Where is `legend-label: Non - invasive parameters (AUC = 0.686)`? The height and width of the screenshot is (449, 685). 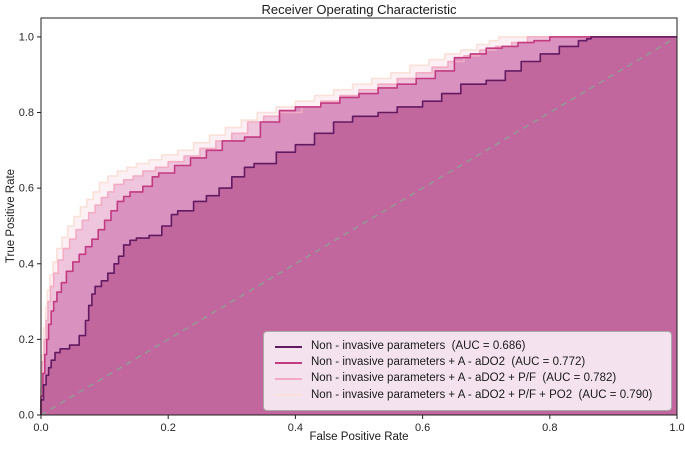
legend-label: Non - invasive parameters (AUC = 0.686) is located at coordinates (418, 345).